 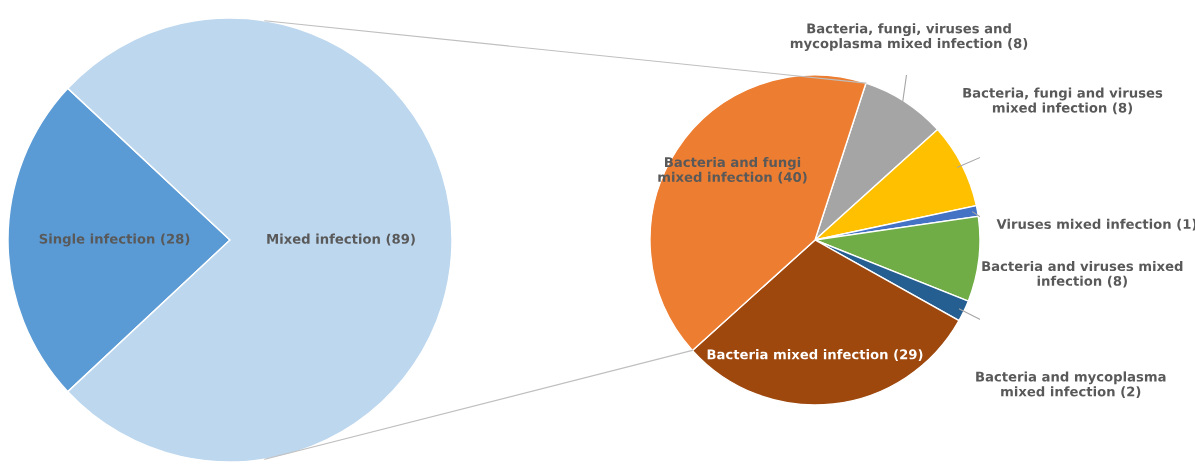 I want to click on slice-label: Bacteria mixed infection (29), so click(x=815, y=355).